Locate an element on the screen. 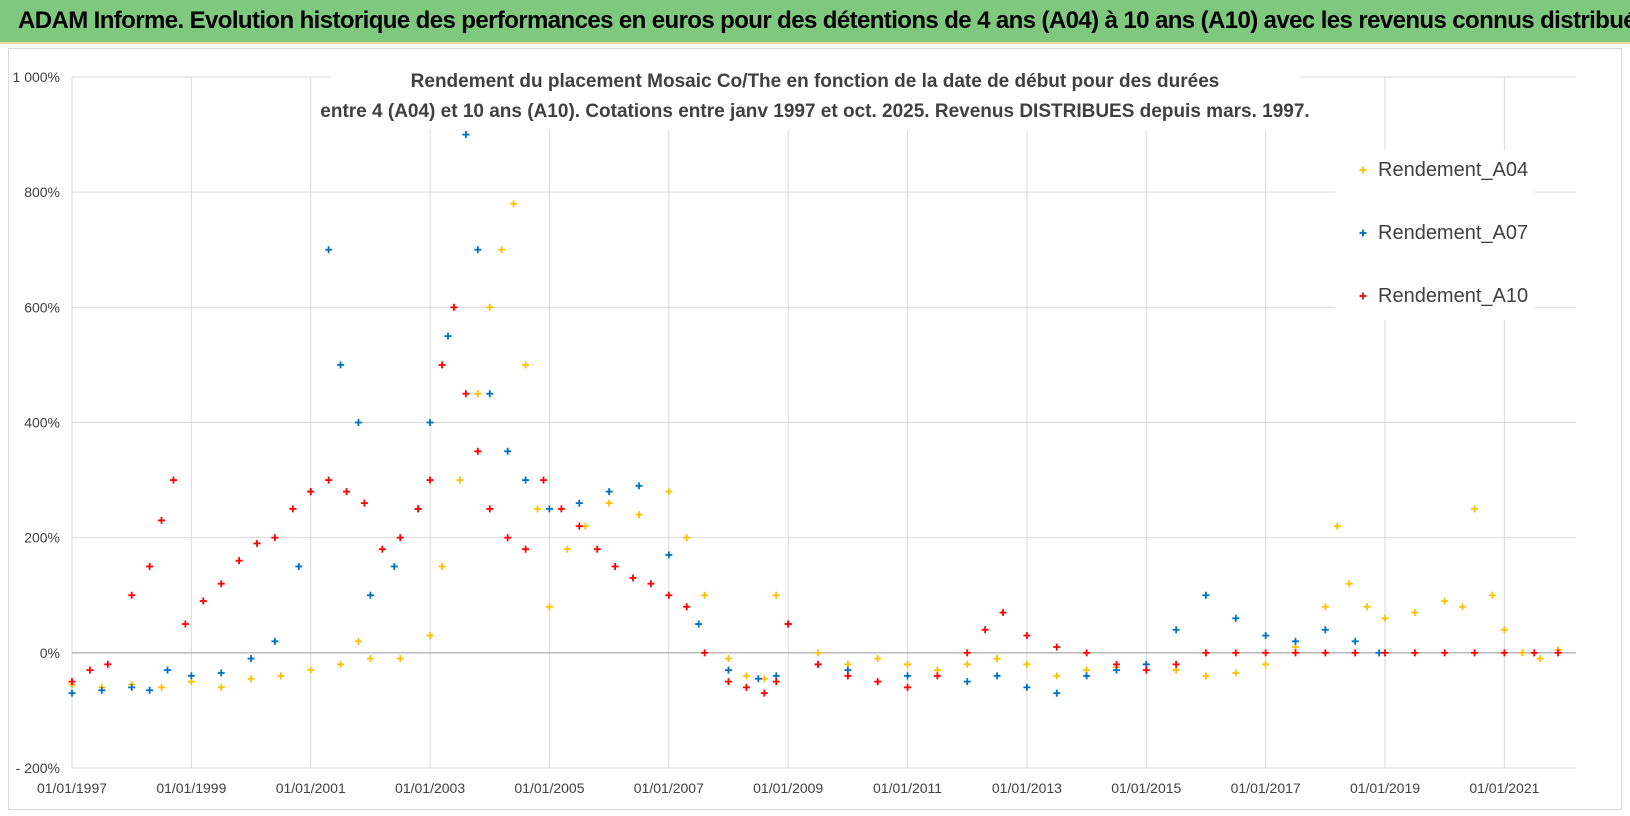 The height and width of the screenshot is (816, 1630). legend-label: Rendement_A10 is located at coordinates (1453, 296).